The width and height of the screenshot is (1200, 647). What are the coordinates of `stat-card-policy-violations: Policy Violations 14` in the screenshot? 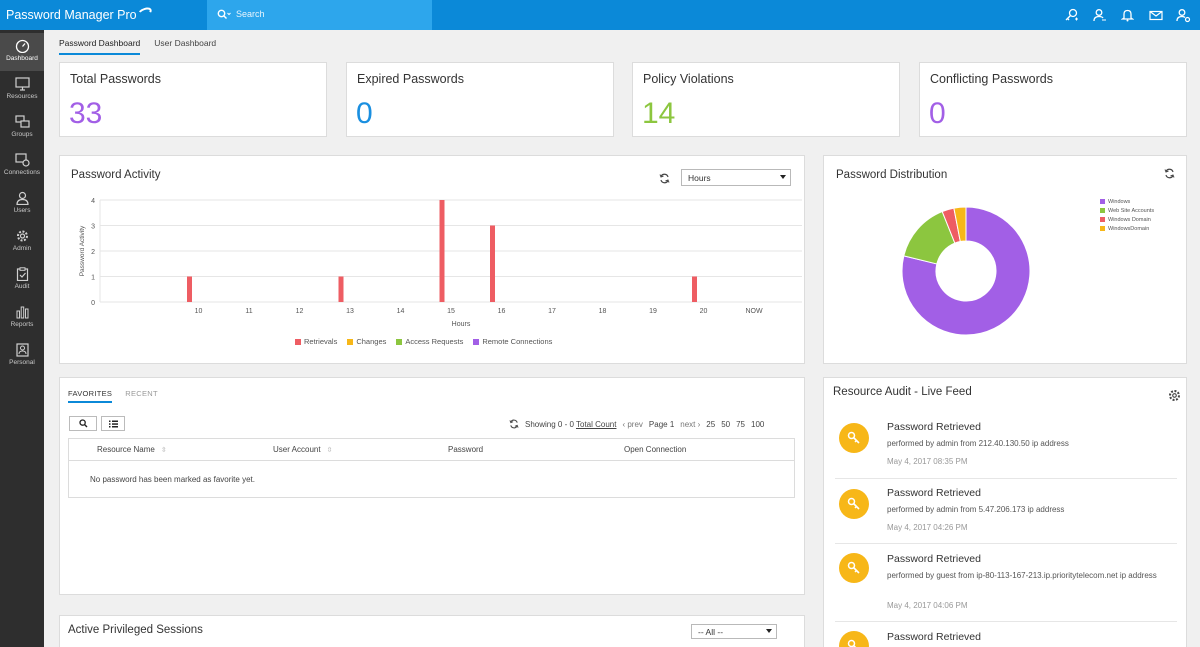 It's located at (766, 99).